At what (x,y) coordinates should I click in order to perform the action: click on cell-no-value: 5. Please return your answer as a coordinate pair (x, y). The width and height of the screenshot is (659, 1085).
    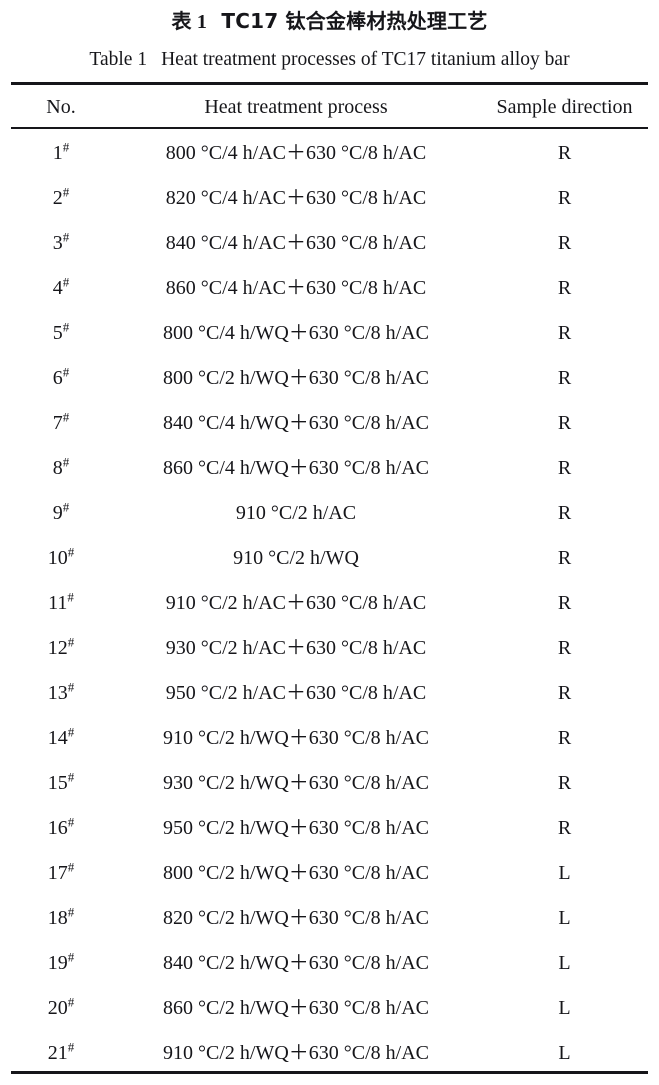
    Looking at the image, I should click on (57, 332).